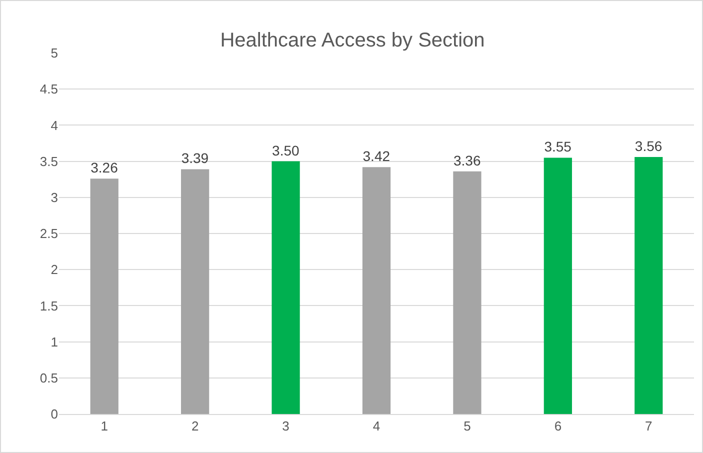  I want to click on x-tick-label: 4, so click(376, 426).